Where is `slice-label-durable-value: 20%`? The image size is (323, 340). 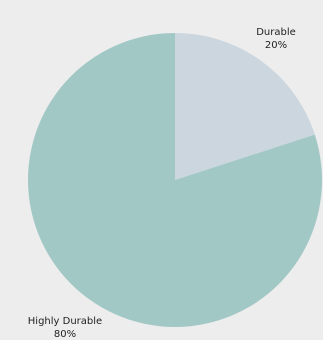 slice-label-durable-value: 20% is located at coordinates (276, 45).